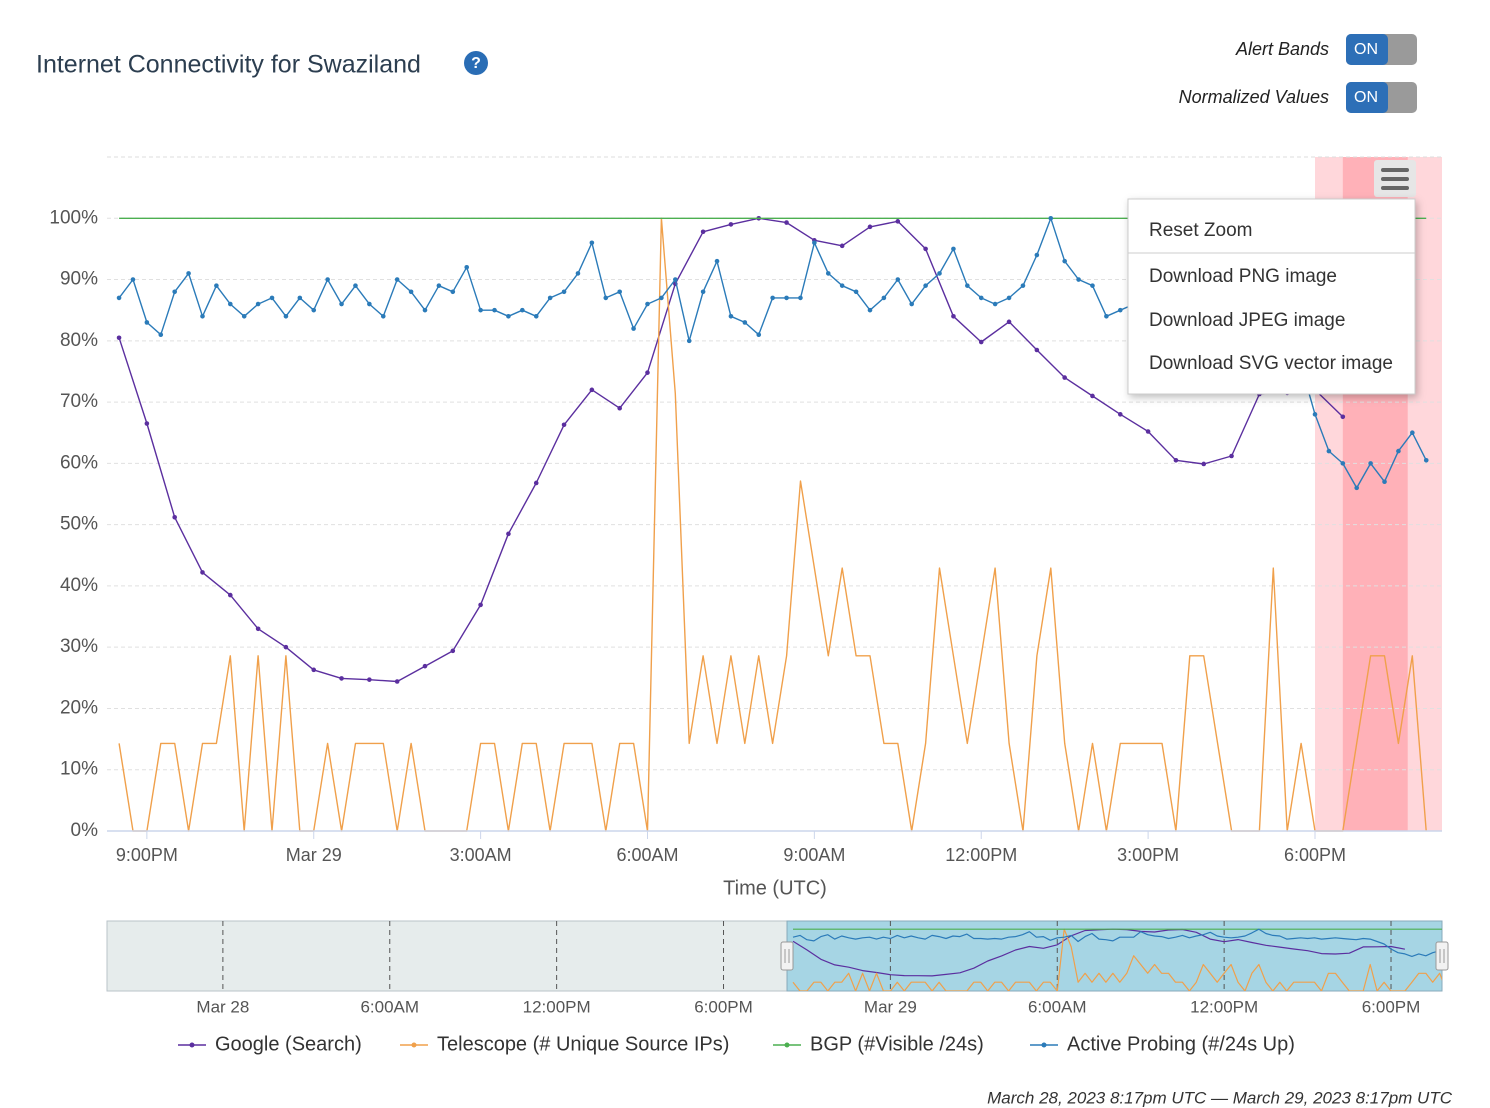 The height and width of the screenshot is (1108, 1490). What do you see at coordinates (1247, 320) in the screenshot?
I see `menu-item: Download JPEG image` at bounding box center [1247, 320].